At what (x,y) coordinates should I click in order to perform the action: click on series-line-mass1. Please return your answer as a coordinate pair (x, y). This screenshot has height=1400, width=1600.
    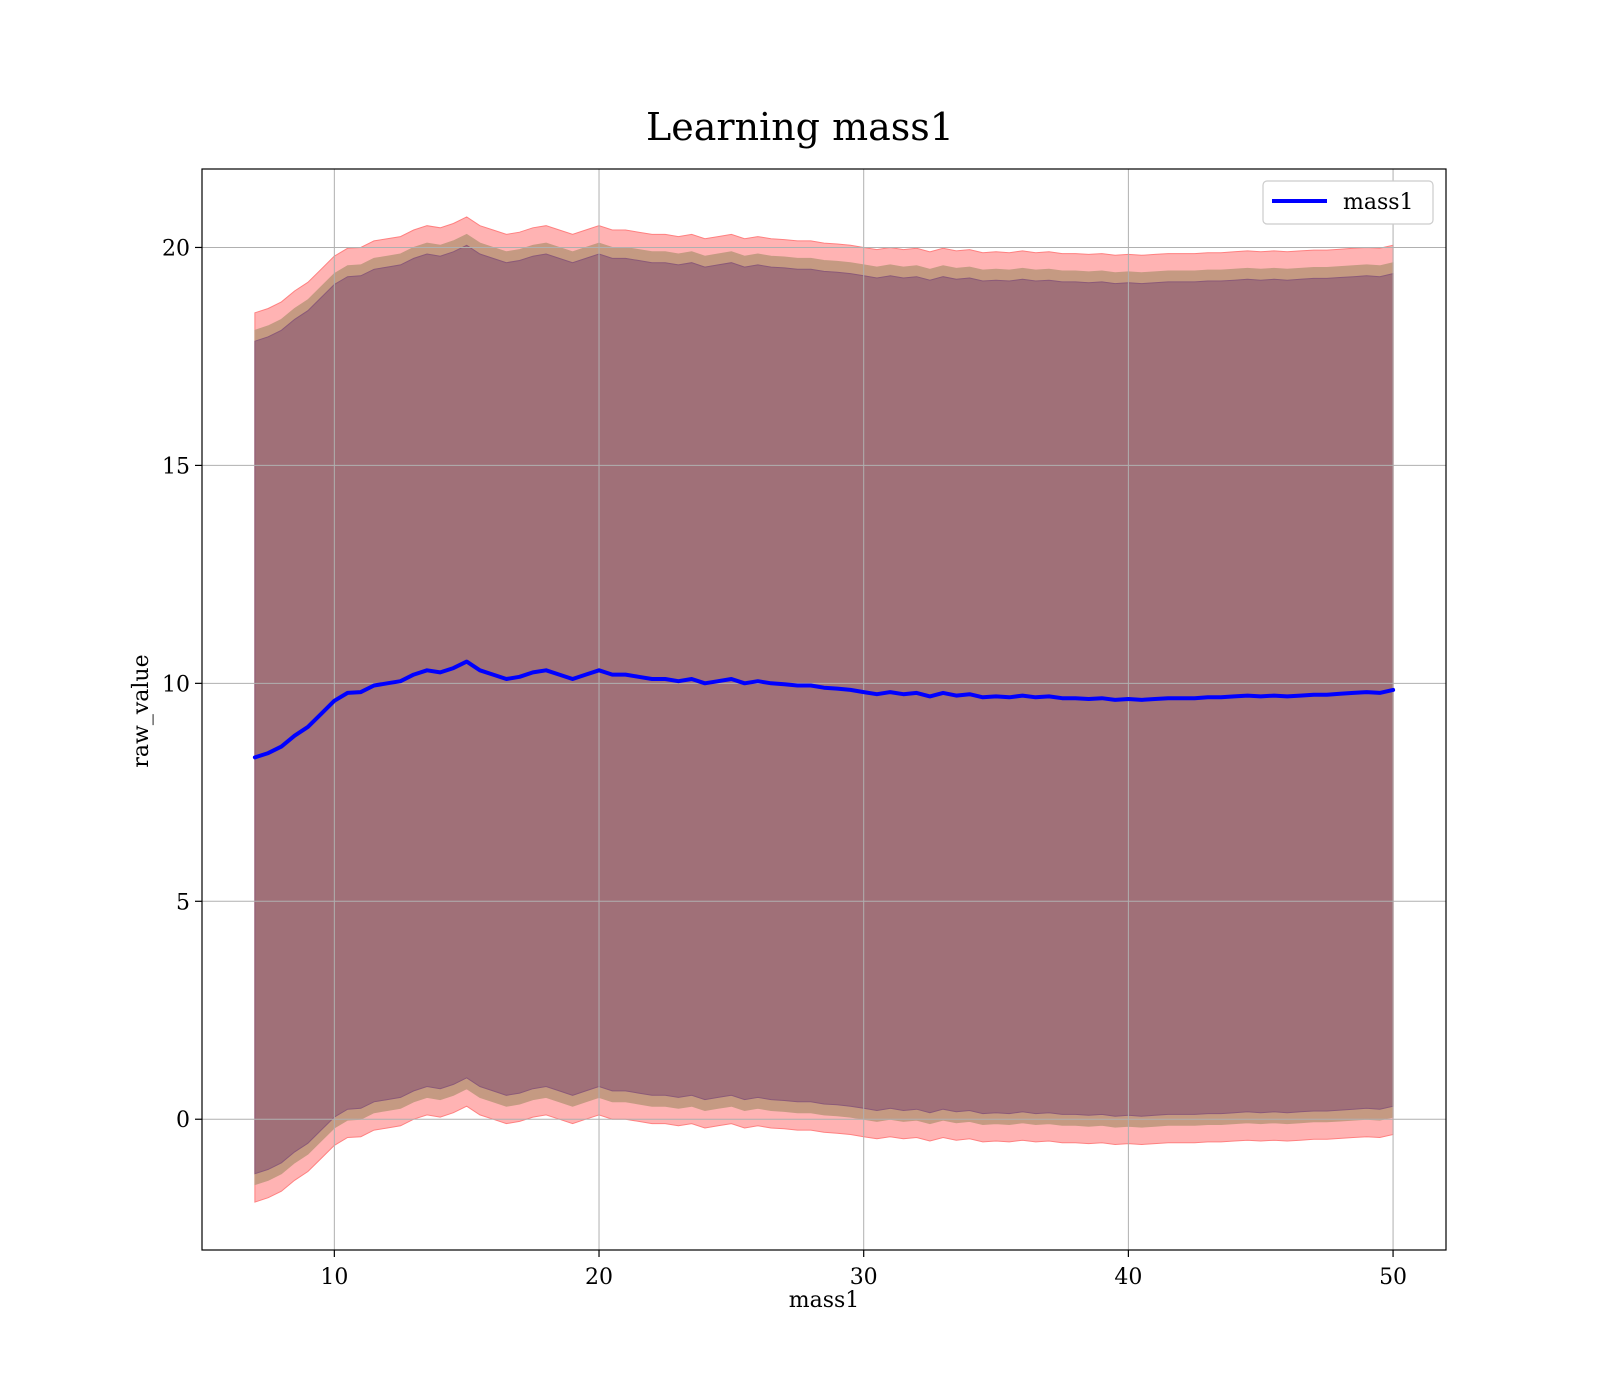
    Looking at the image, I should click on (824, 709).